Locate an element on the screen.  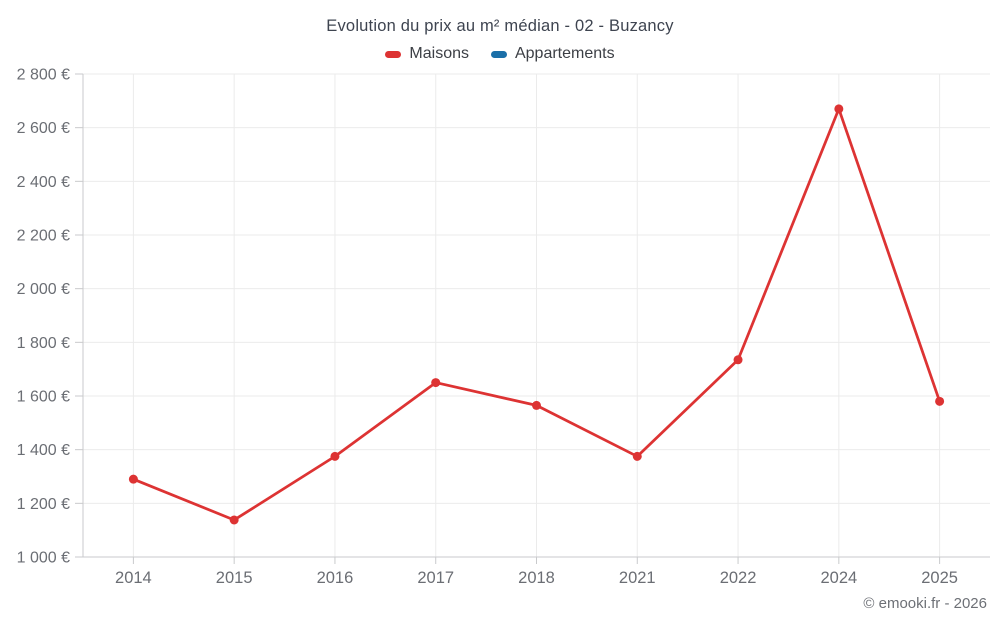
y-tick-label: 2 000 € is located at coordinates (43, 289).